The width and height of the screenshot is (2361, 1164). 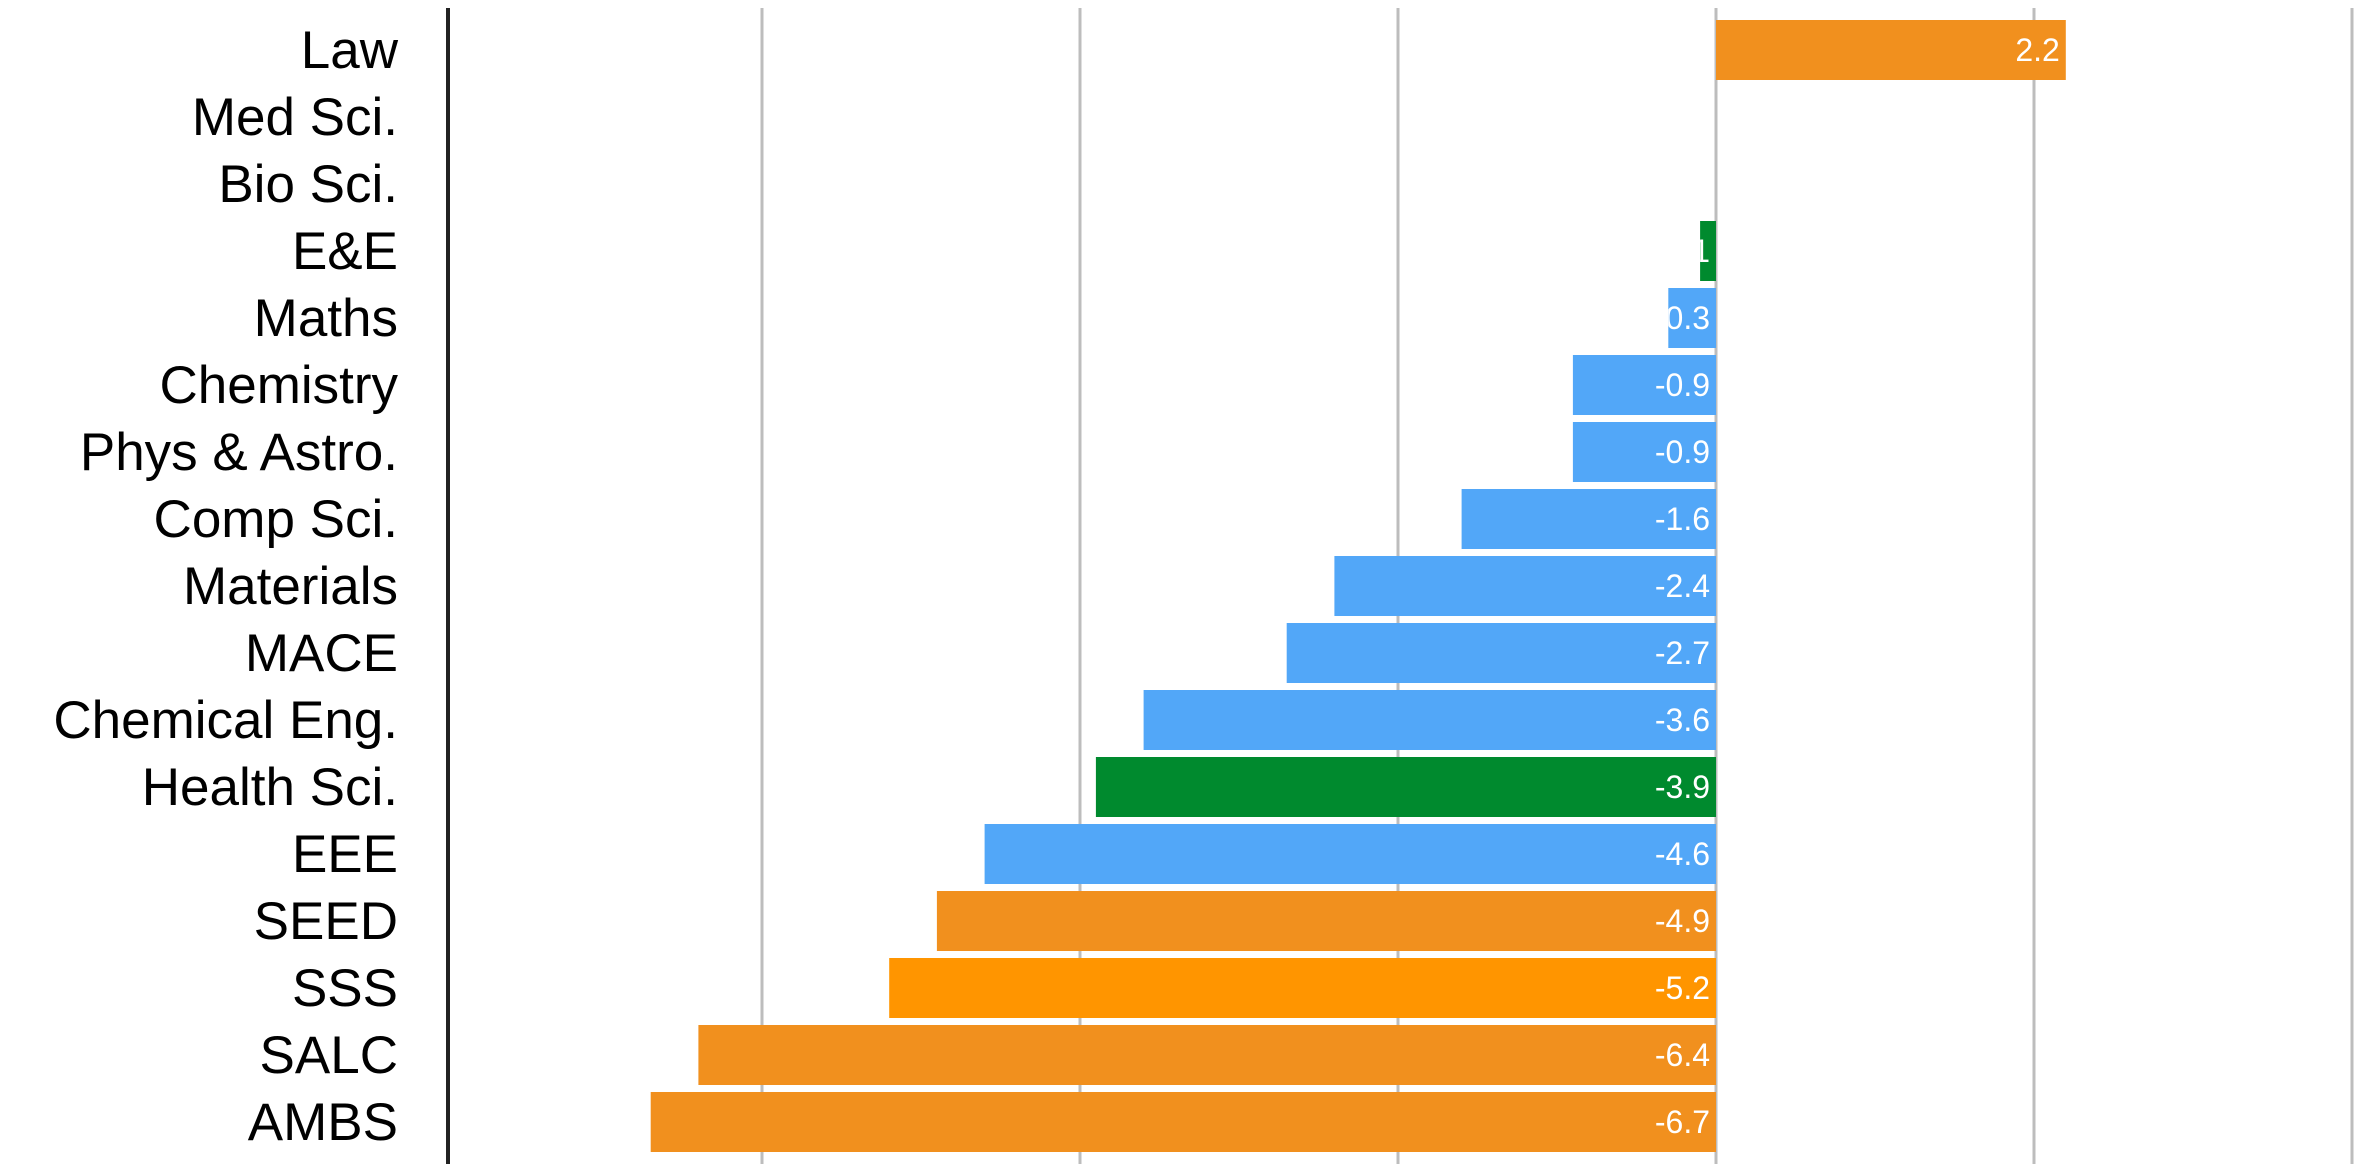 What do you see at coordinates (1682, 787) in the screenshot?
I see `data-label: -3.9` at bounding box center [1682, 787].